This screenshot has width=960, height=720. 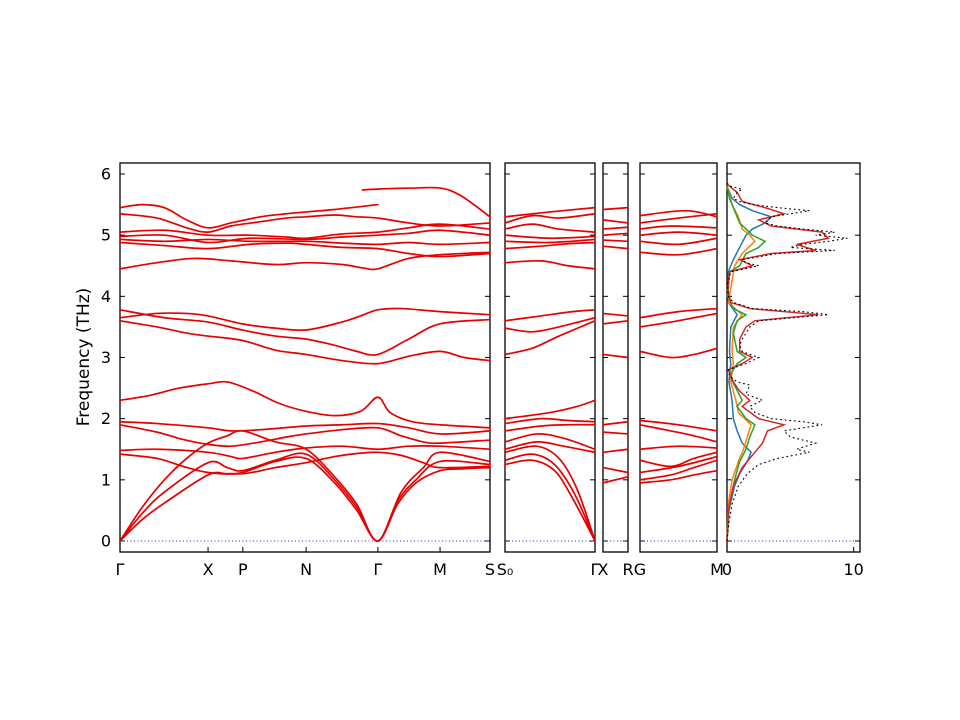 I want to click on dos-tick-label: 10, so click(x=853, y=569).